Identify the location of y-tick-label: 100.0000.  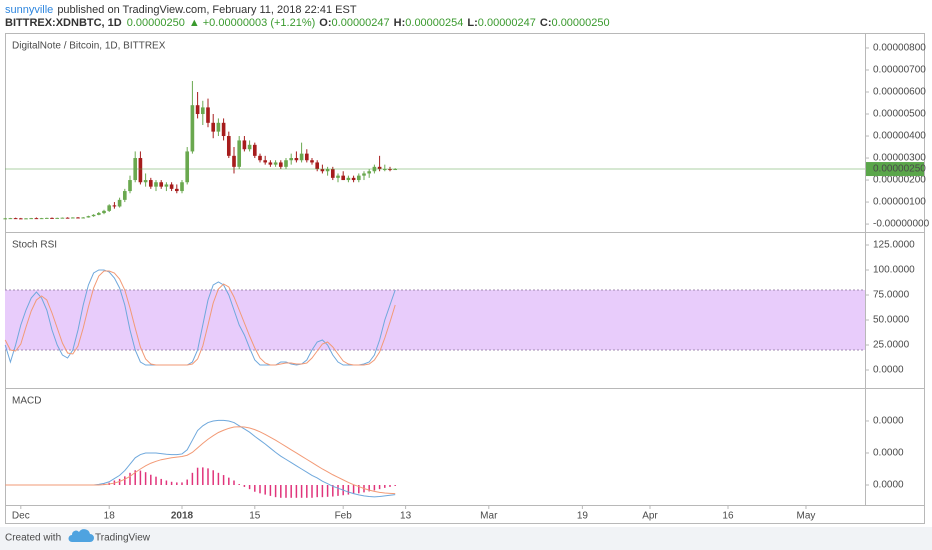
(894, 270).